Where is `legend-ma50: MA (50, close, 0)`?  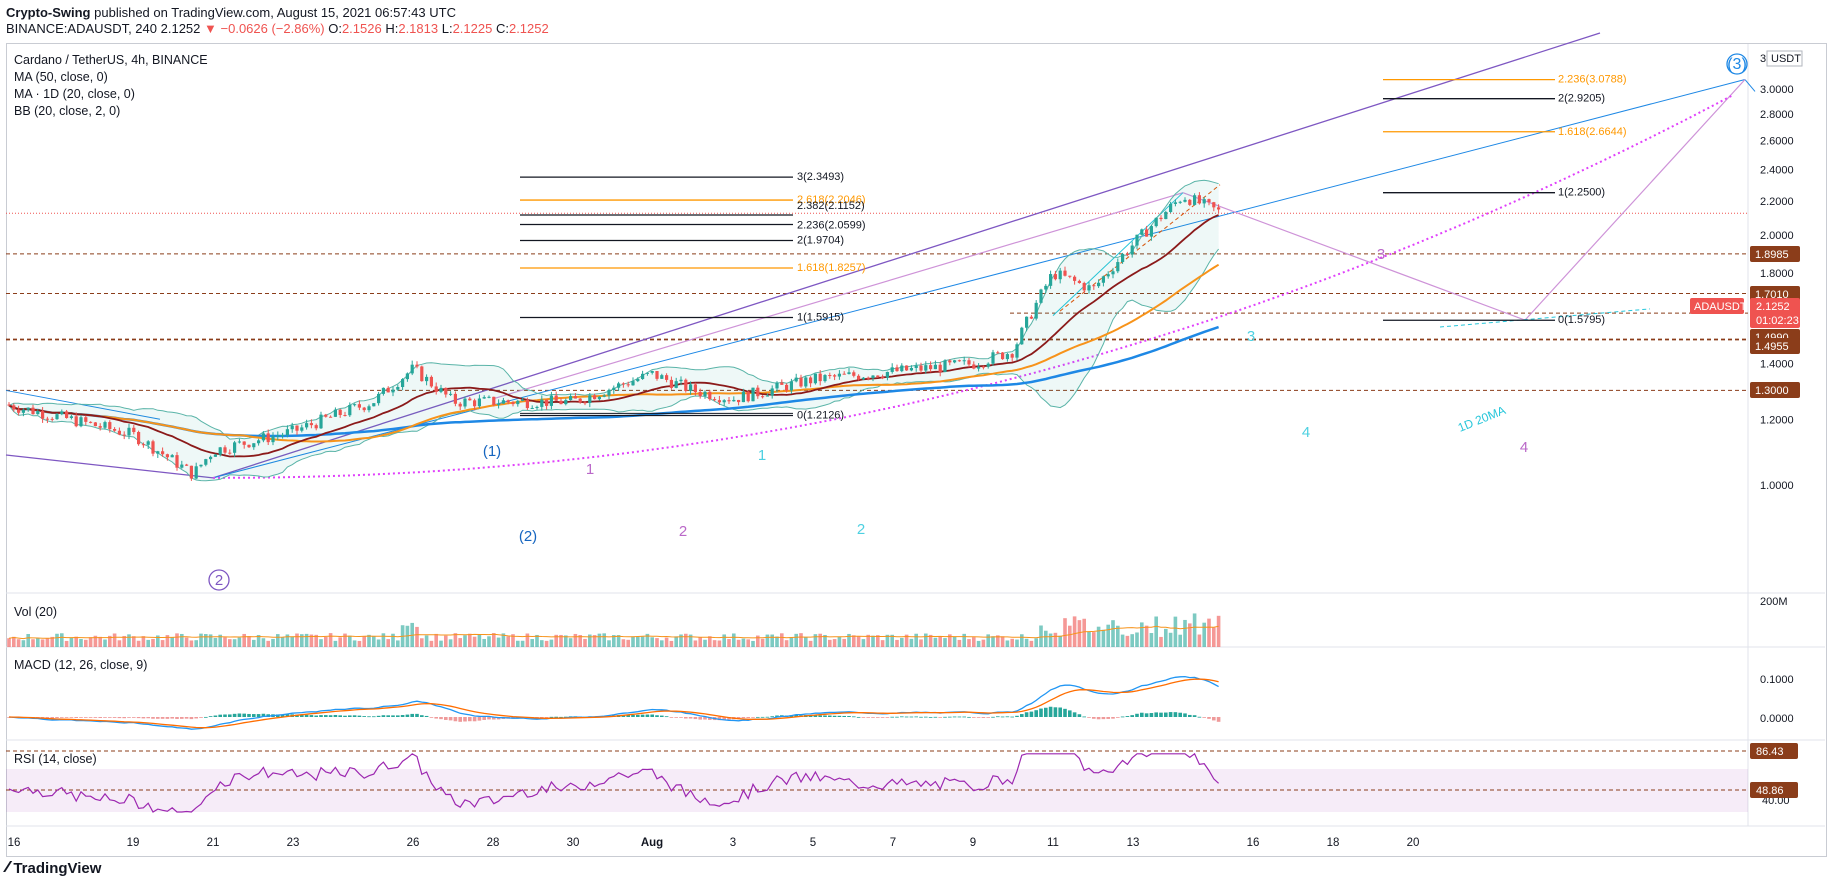
legend-ma50: MA (50, close, 0) is located at coordinates (61, 77).